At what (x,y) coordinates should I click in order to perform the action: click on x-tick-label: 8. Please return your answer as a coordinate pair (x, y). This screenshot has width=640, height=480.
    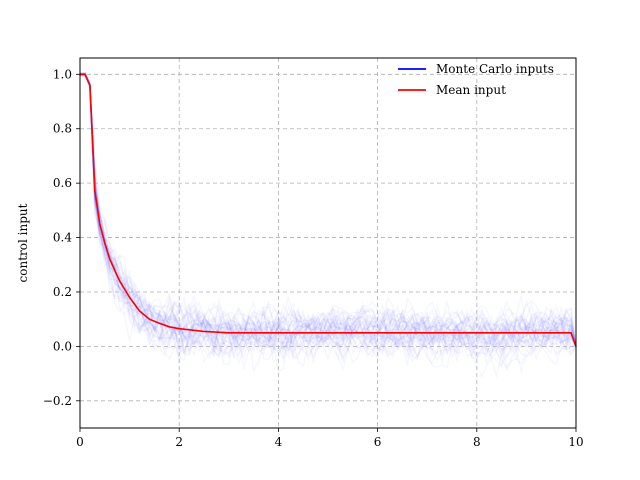
    Looking at the image, I should click on (477, 442).